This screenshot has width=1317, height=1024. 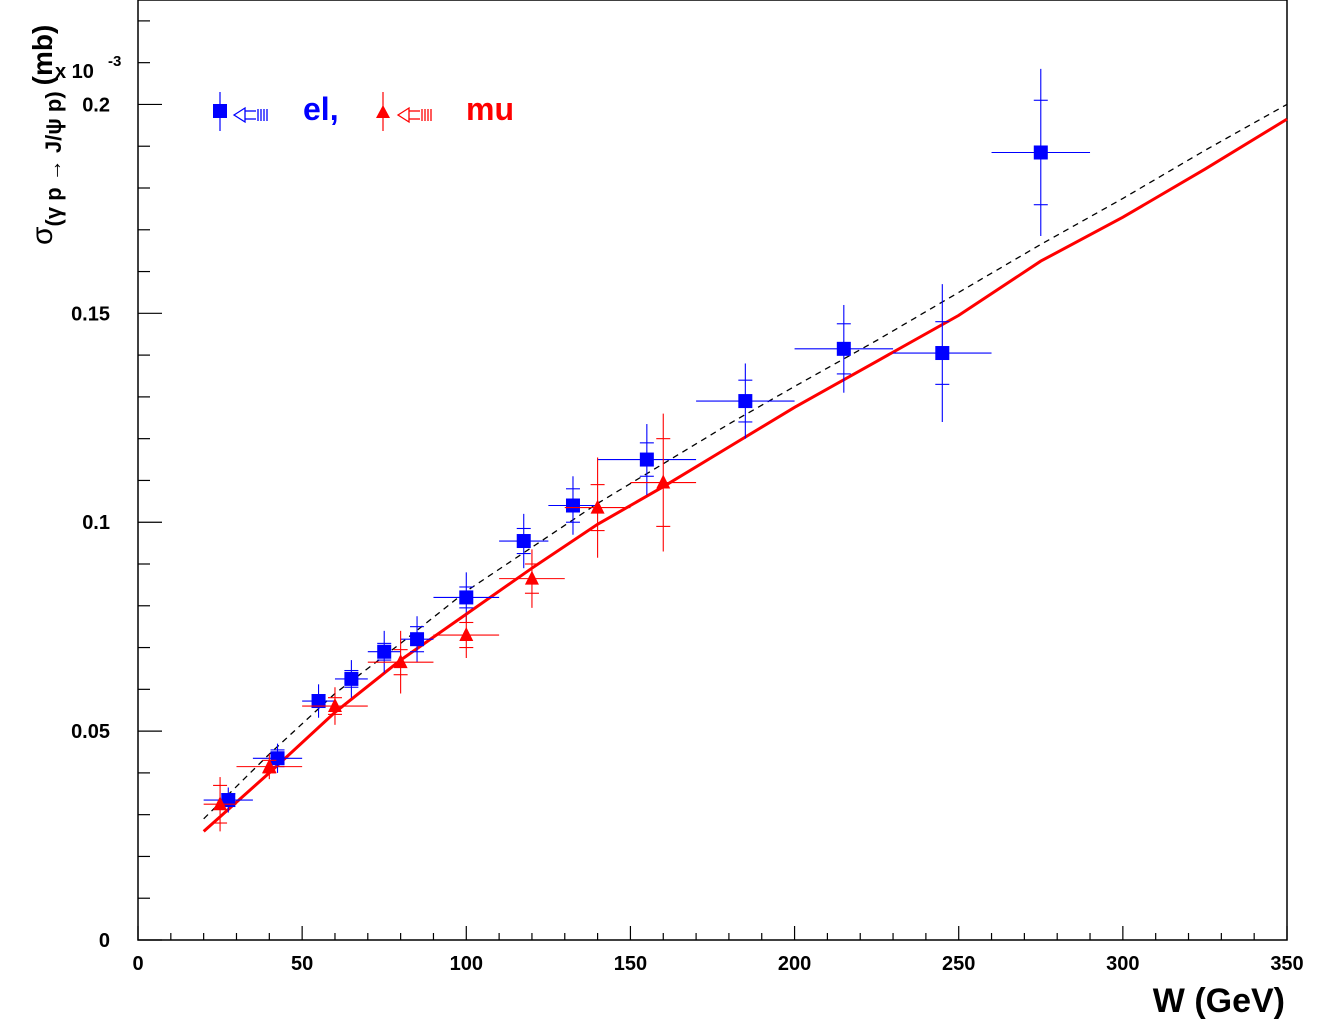 I want to click on y-axis-multiplier: x 10, so click(x=74, y=72).